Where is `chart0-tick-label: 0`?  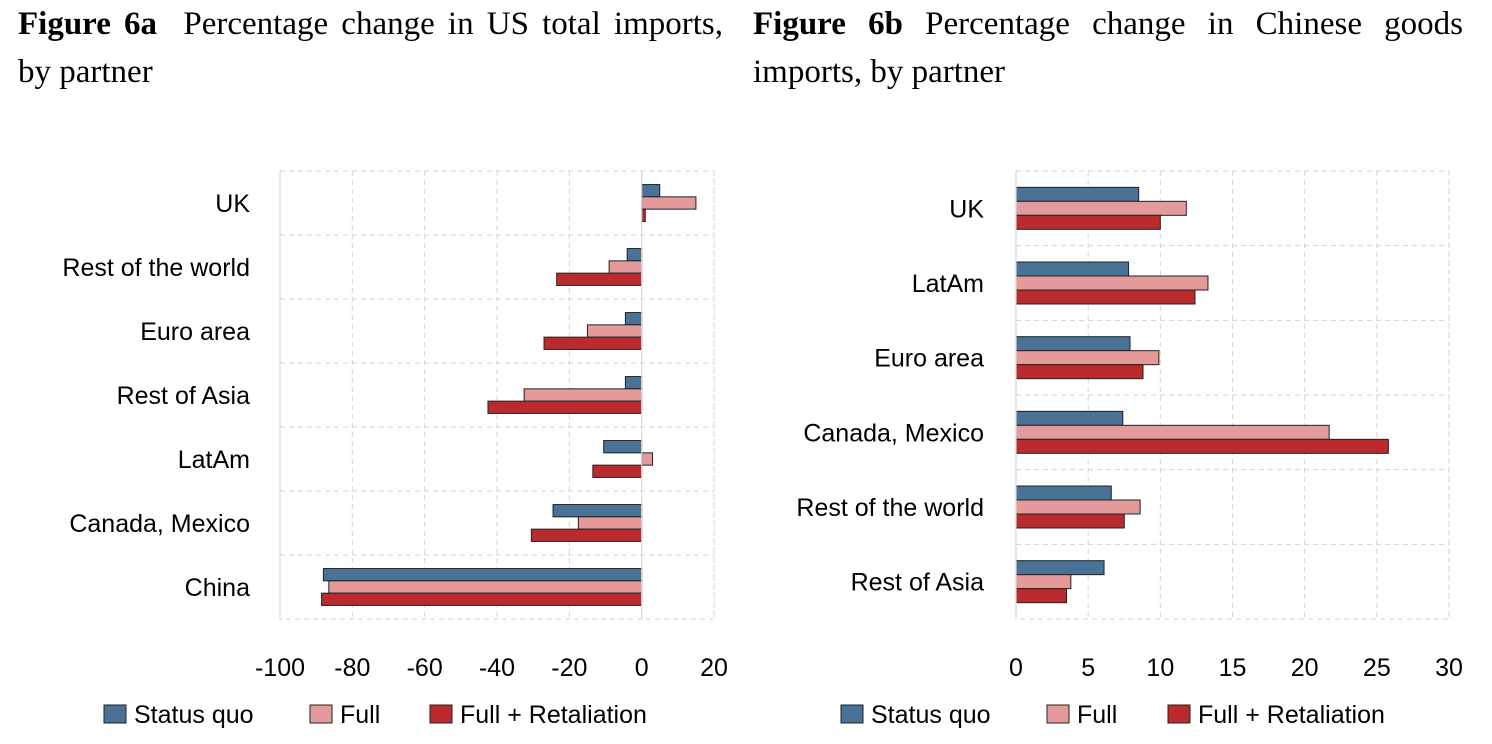 chart0-tick-label: 0 is located at coordinates (642, 668).